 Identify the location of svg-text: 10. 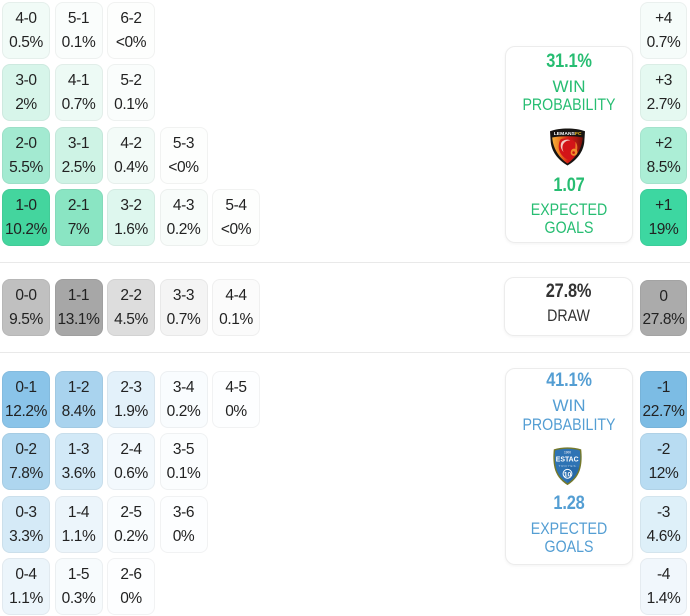
(568, 474).